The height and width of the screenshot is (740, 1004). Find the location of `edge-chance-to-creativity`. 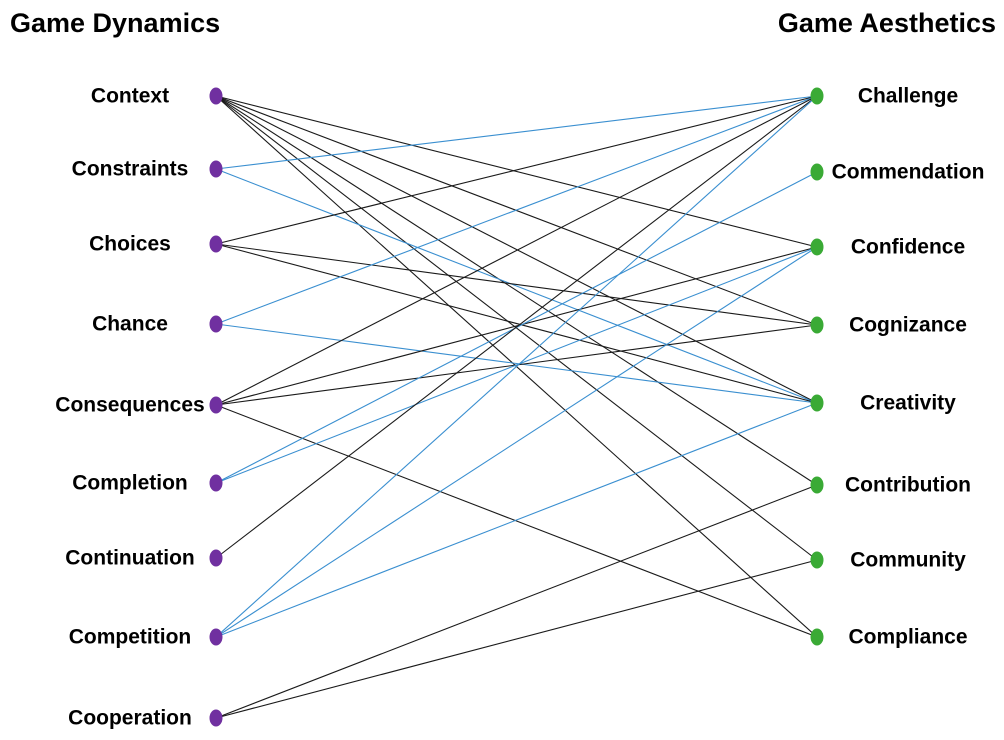

edge-chance-to-creativity is located at coordinates (516, 363).